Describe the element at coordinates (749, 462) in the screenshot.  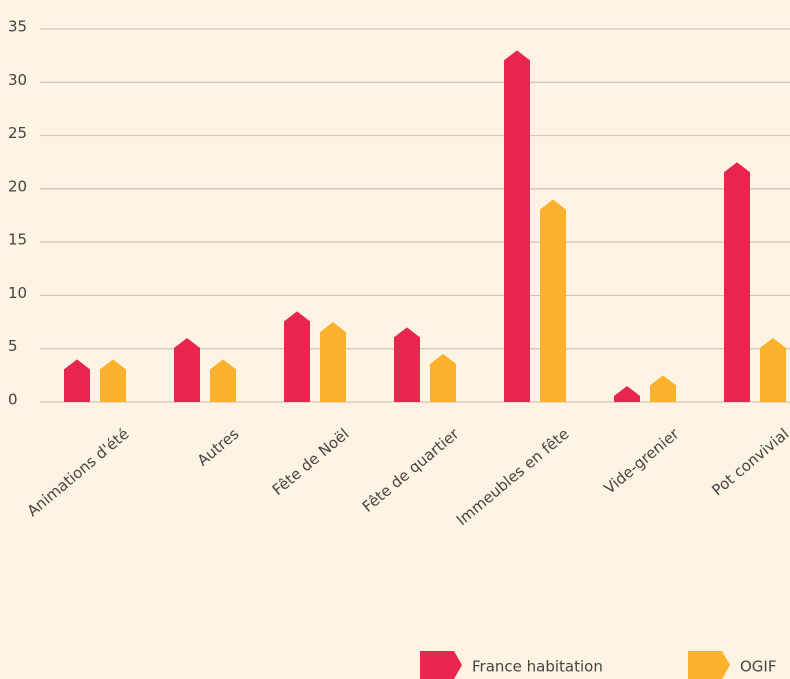
I see `x-tick-label: Pot convivial` at that location.